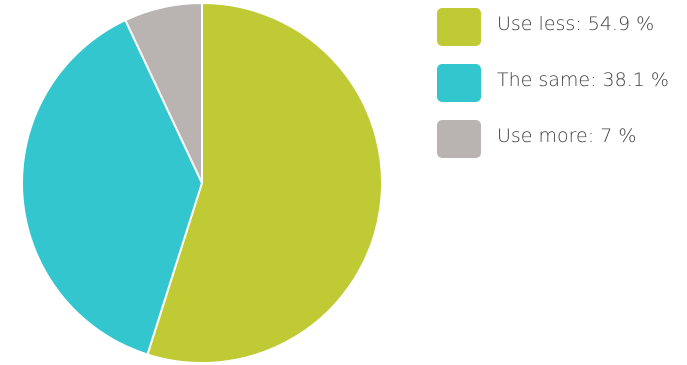  I want to click on pie-slice-use-more, so click(163, 93).